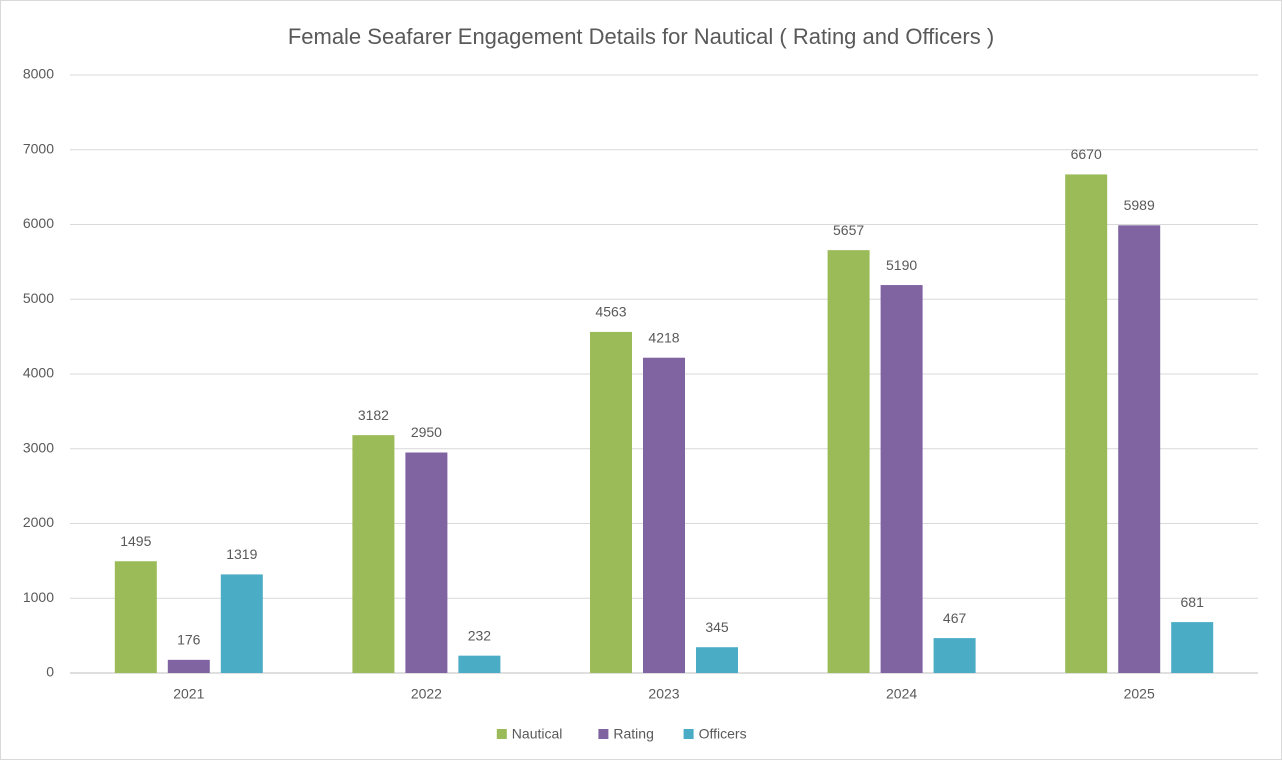 The width and height of the screenshot is (1282, 760). I want to click on y-tick-label: 5000, so click(38, 298).